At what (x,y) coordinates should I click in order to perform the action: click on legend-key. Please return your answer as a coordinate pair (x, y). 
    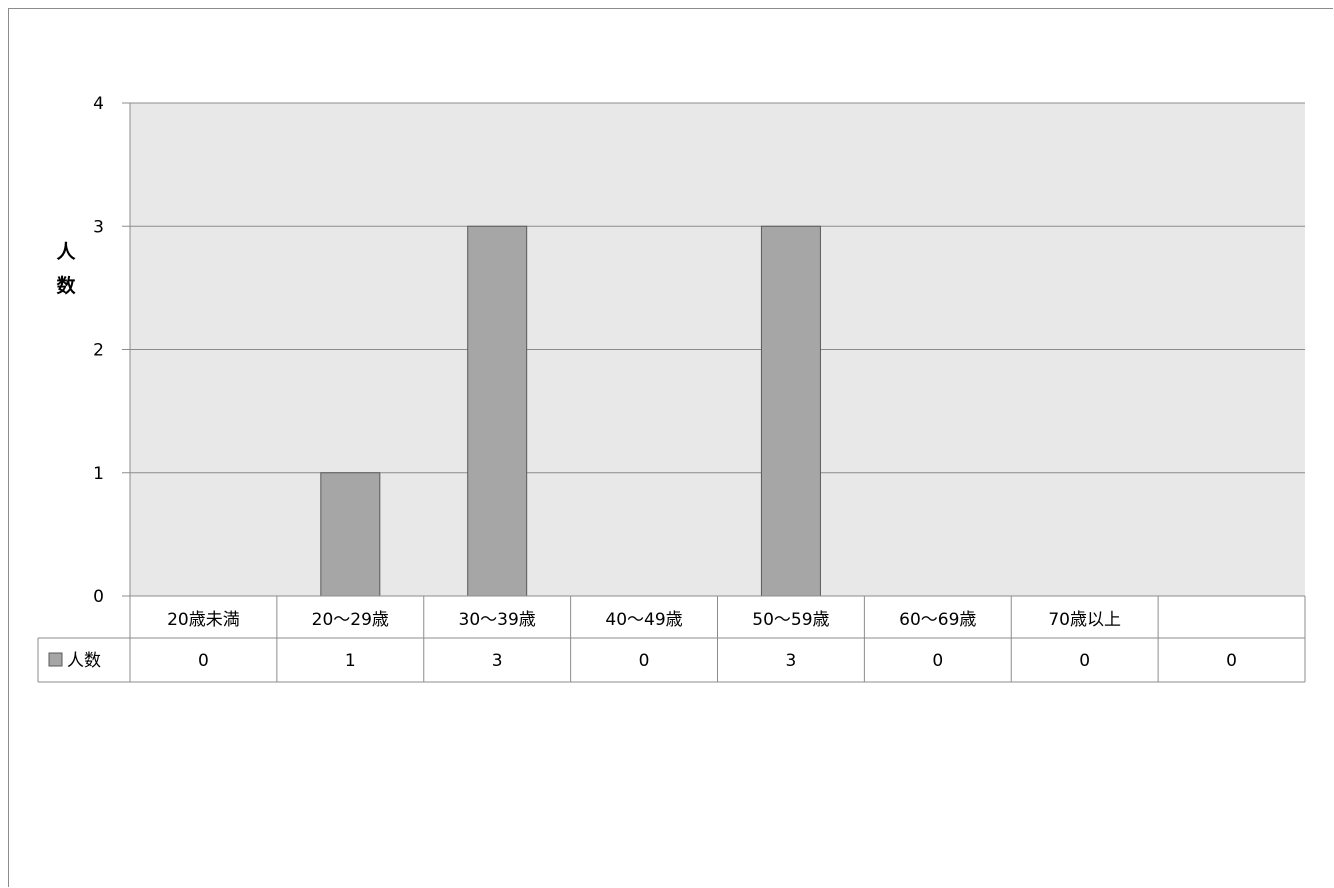
    Looking at the image, I should click on (55, 659).